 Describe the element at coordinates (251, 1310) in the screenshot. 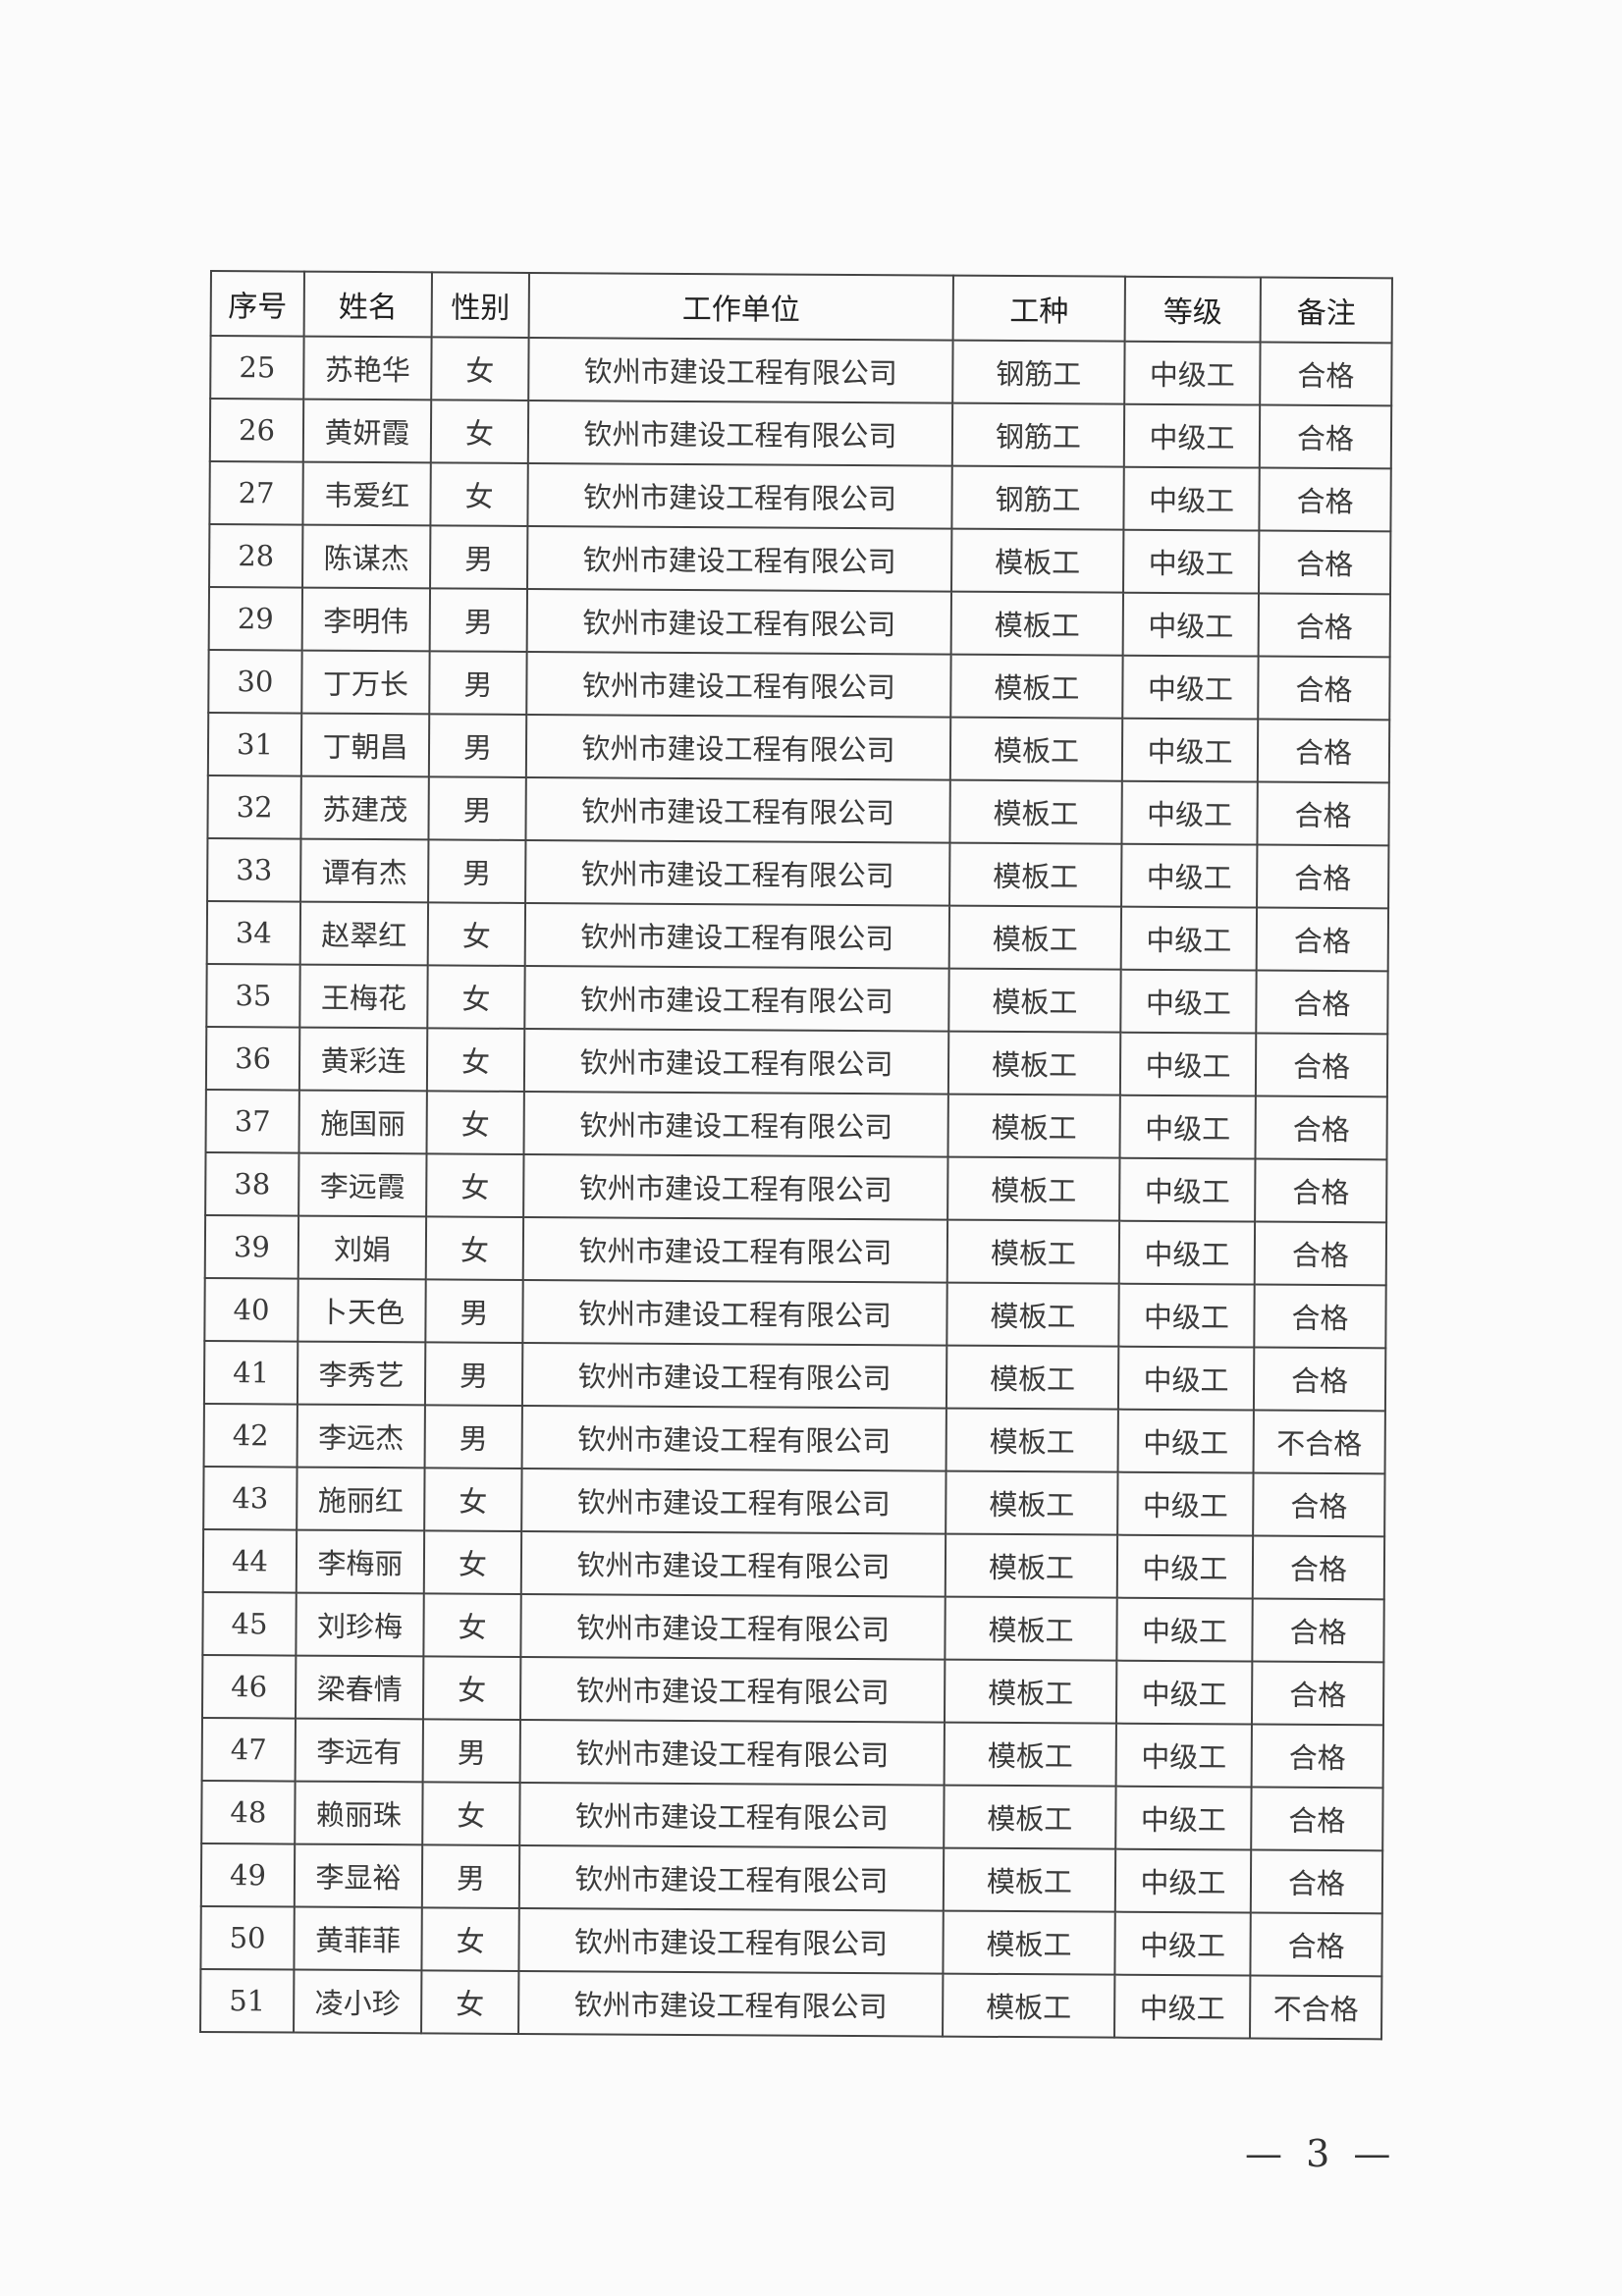

I see `cell-seq: 40` at that location.